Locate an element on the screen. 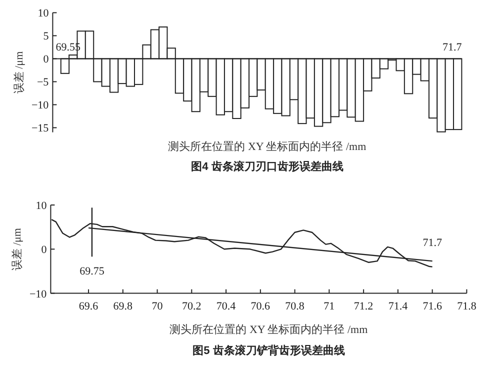 The width and height of the screenshot is (483, 367). x-tick-label: 71.8 is located at coordinates (467, 306).